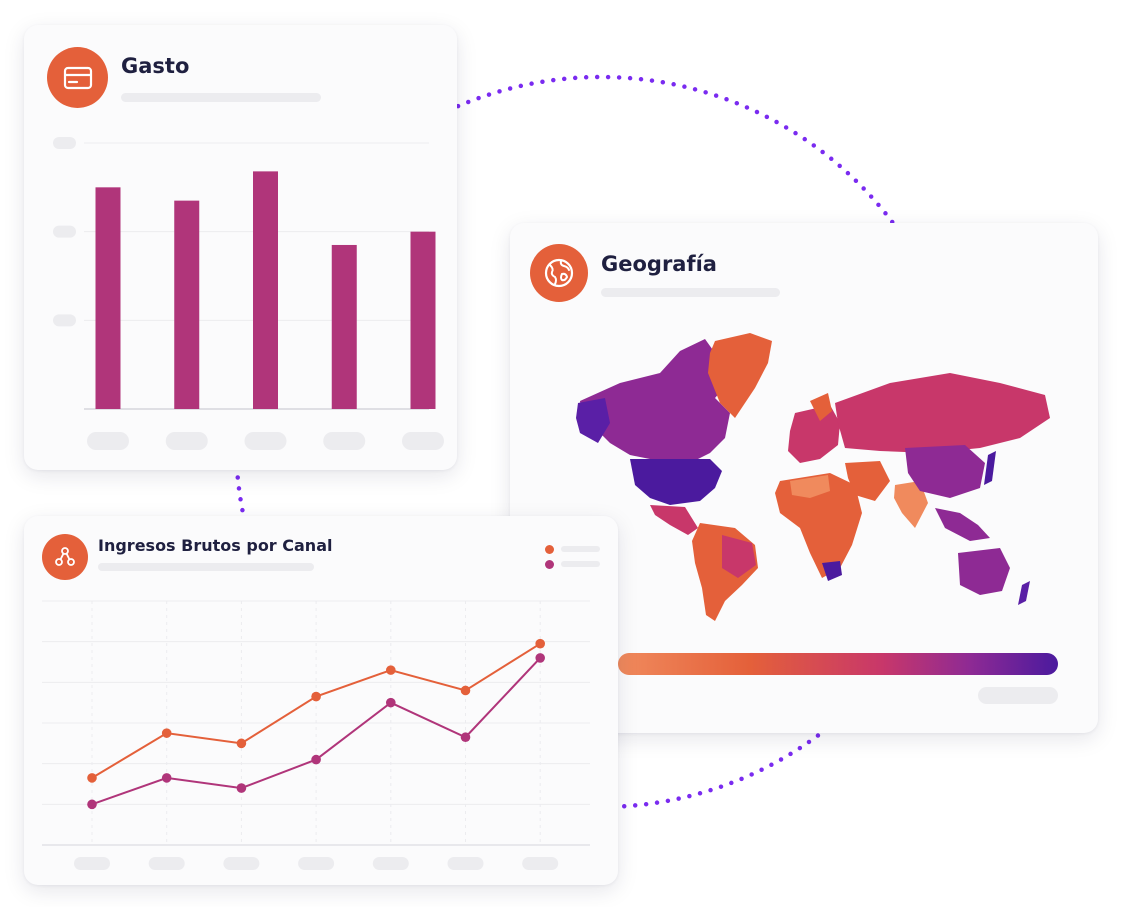 The image size is (1129, 907). I want to click on ingresos-subtitle-placeholder, so click(206, 567).